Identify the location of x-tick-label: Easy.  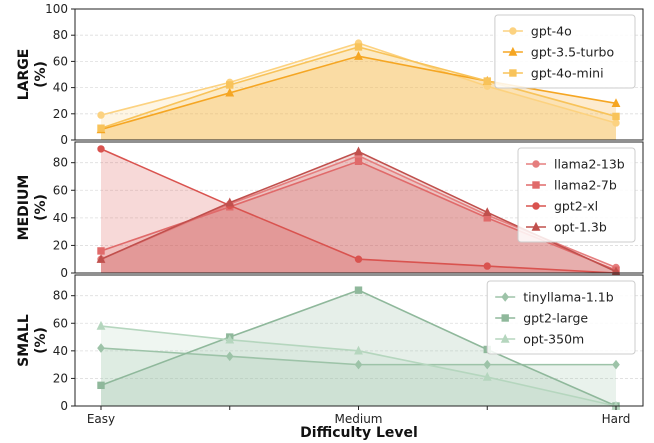
(101, 419).